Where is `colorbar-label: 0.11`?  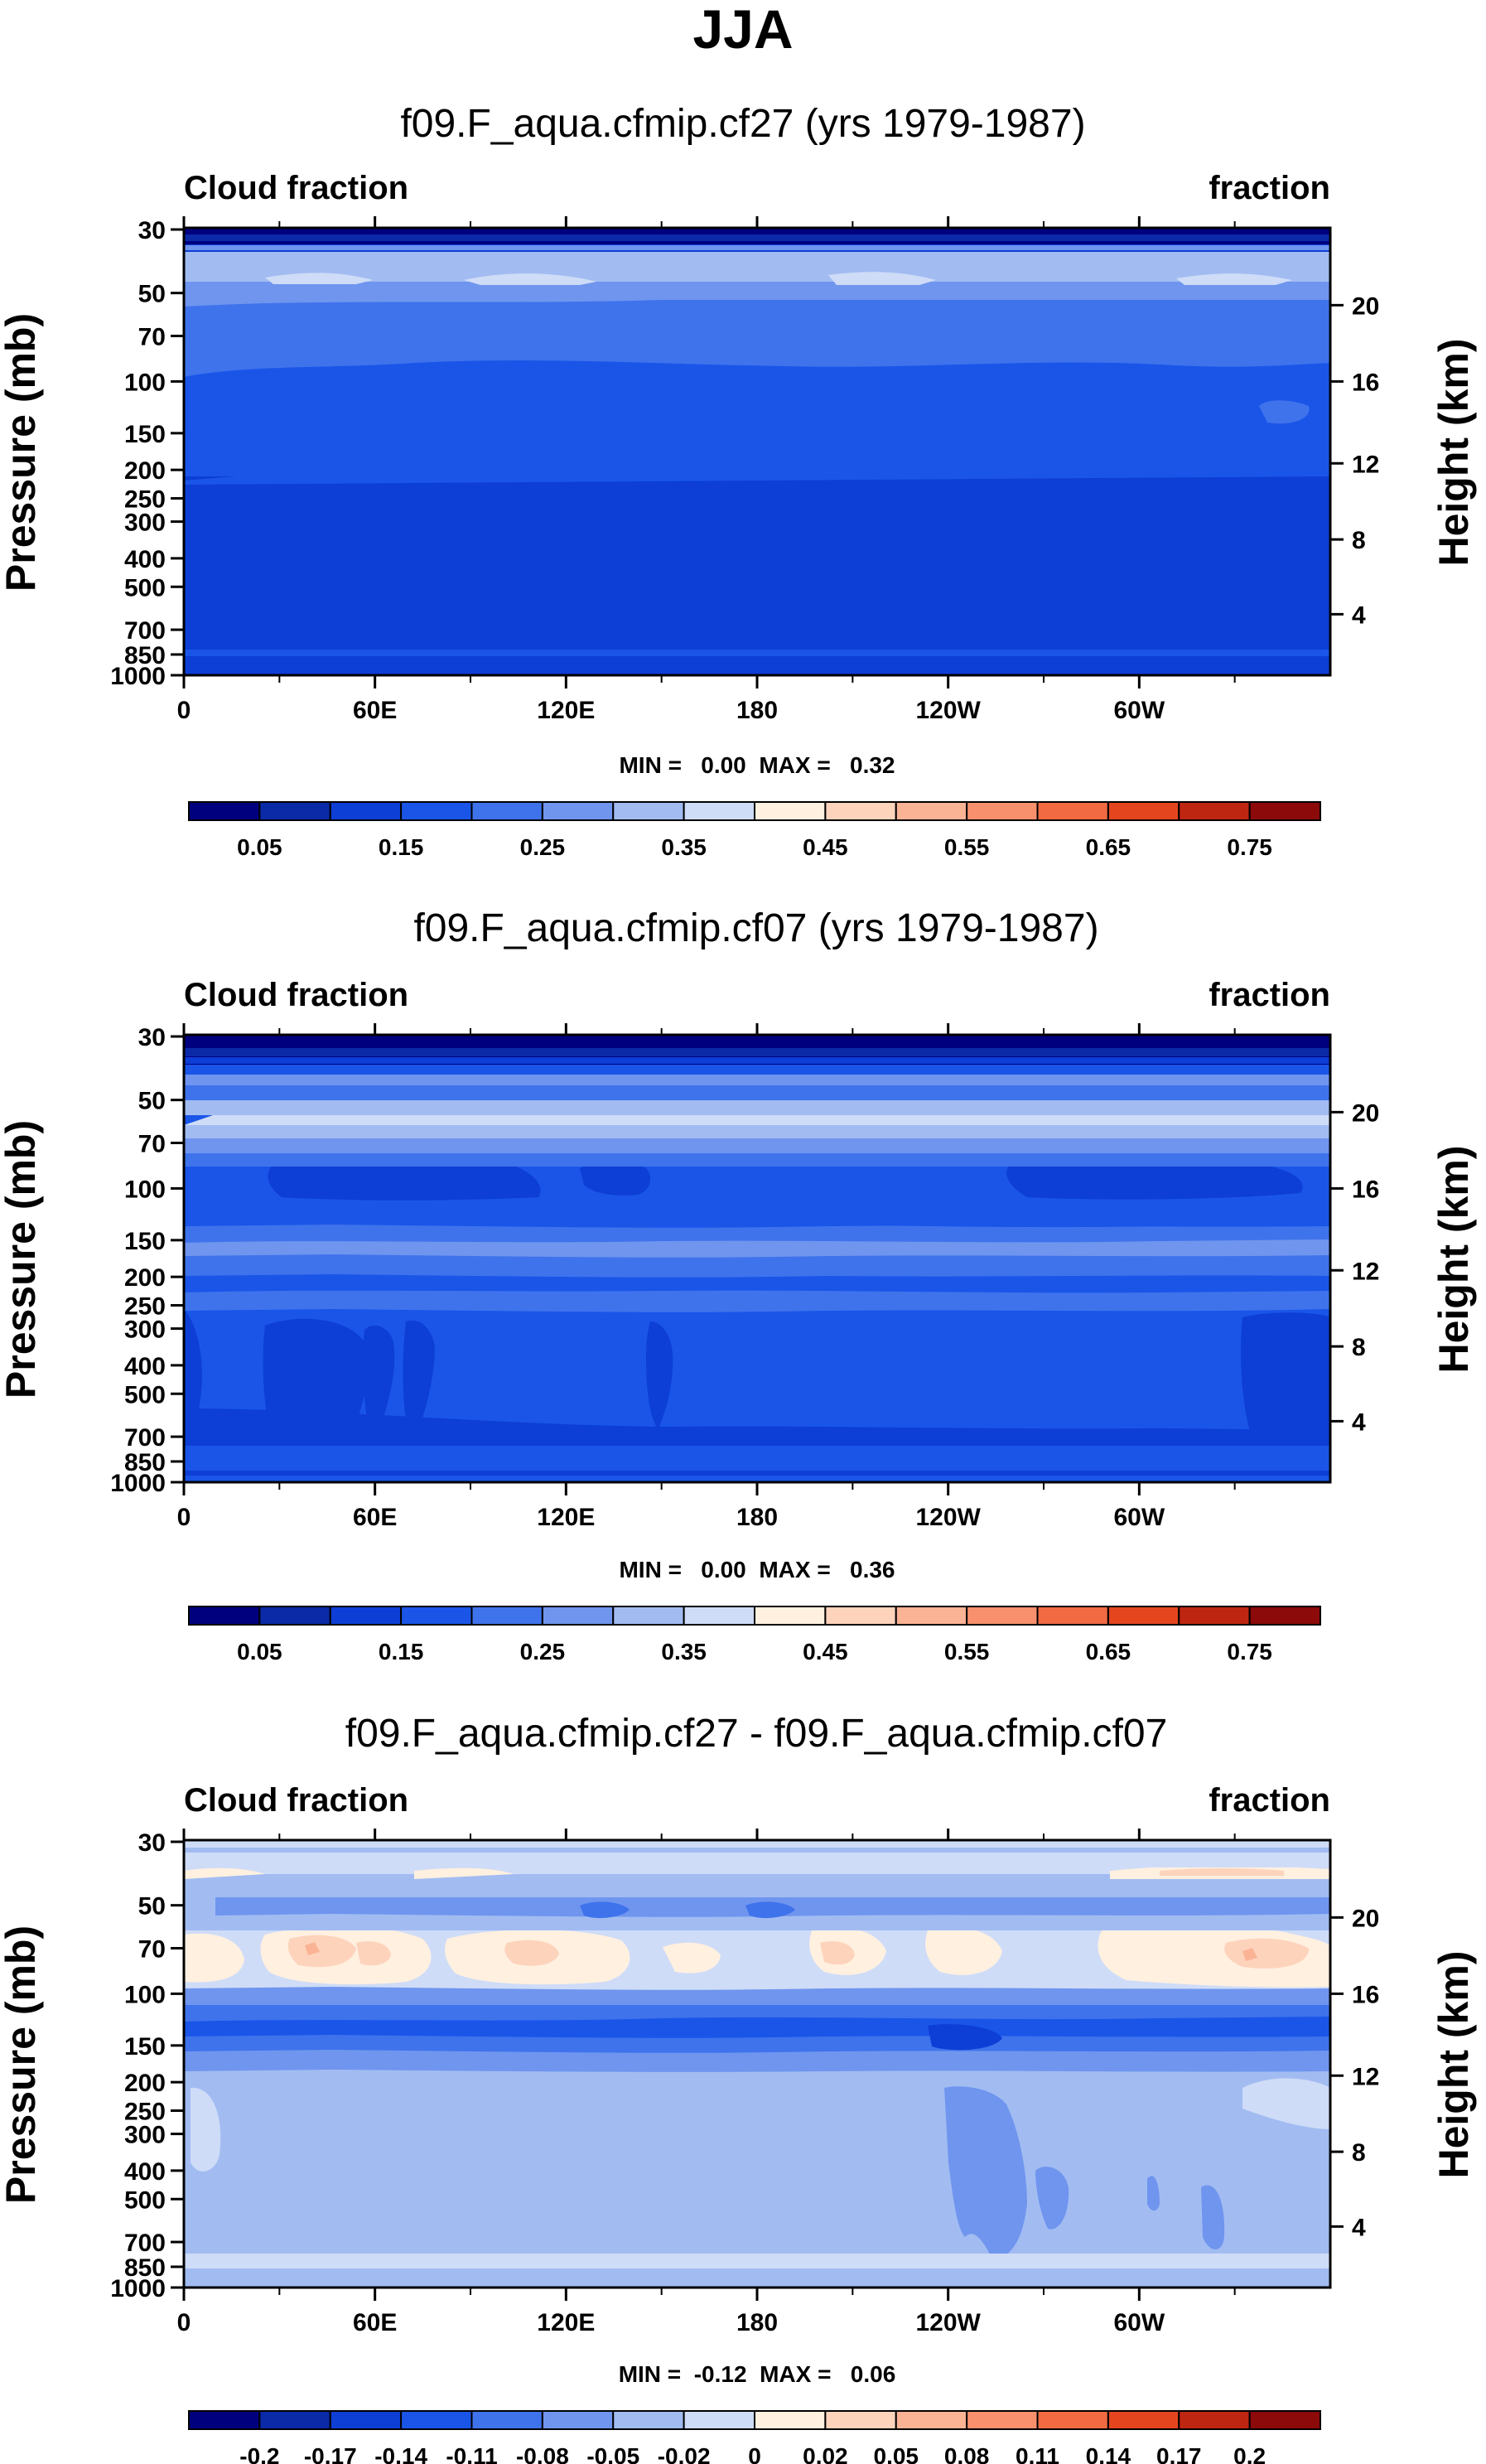
colorbar-label: 0.11 is located at coordinates (1037, 2453).